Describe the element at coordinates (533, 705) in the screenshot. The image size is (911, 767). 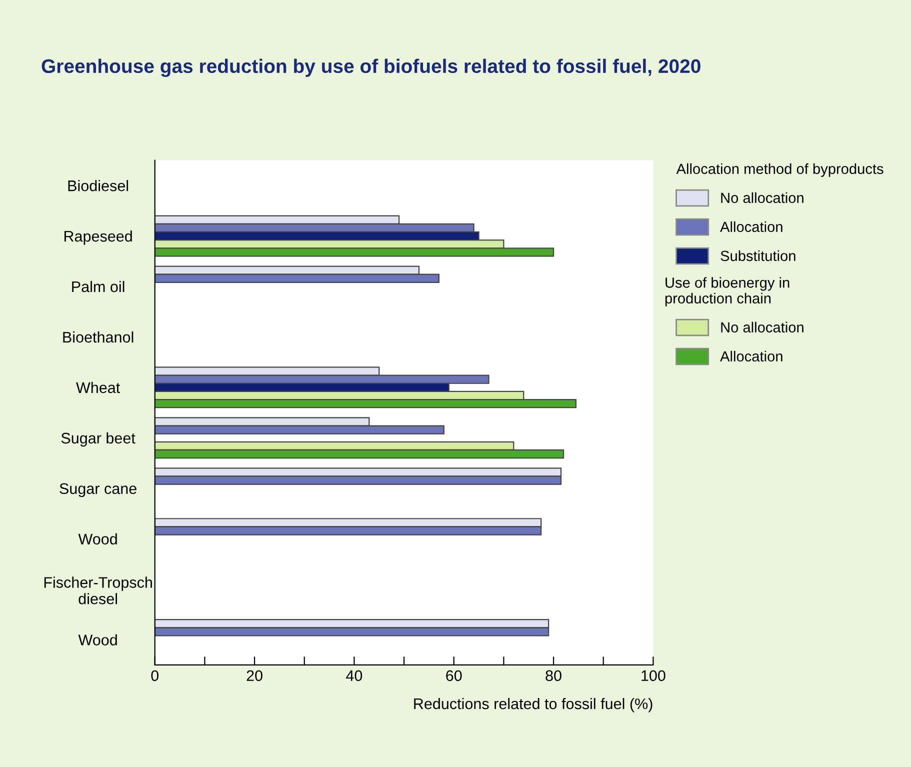
I see `x-axis-title: Reductions related to fossil fuel (%)` at that location.